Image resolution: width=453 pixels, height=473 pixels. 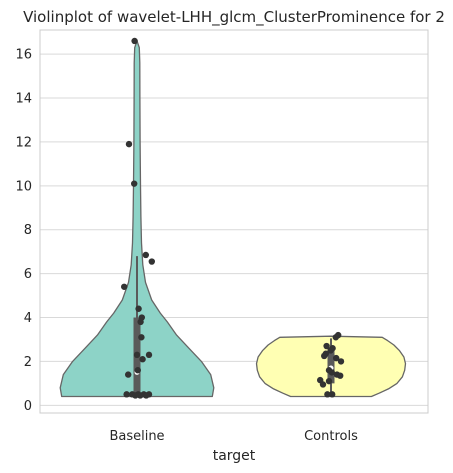 I want to click on x-tick-label: Baseline, so click(x=136, y=436).